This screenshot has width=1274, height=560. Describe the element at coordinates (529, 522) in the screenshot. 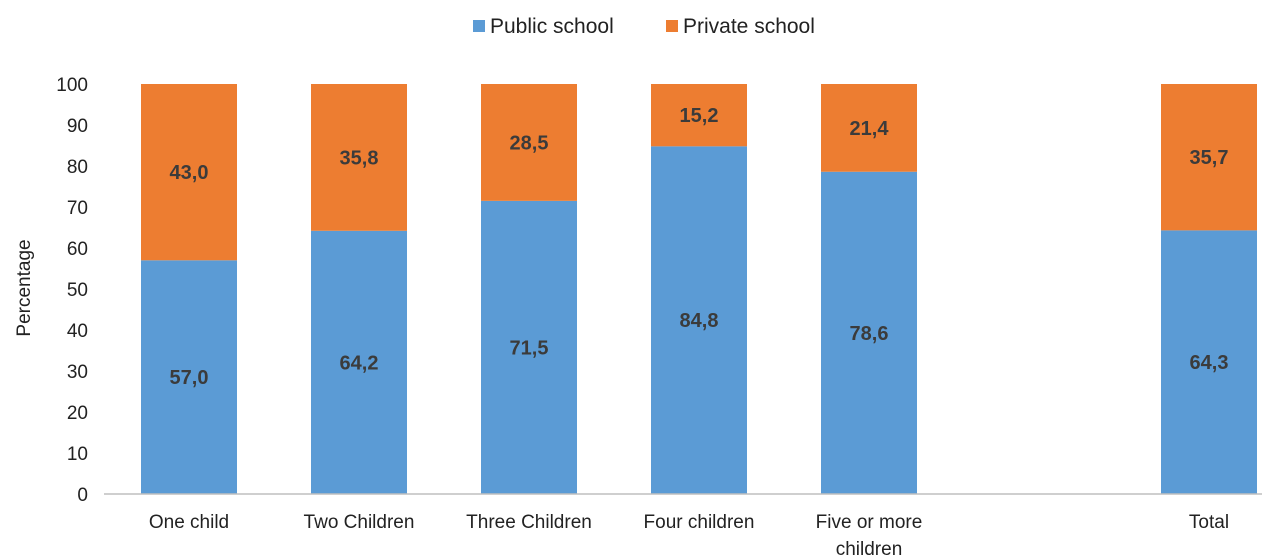

I see `x-tick-label: Three Children` at that location.